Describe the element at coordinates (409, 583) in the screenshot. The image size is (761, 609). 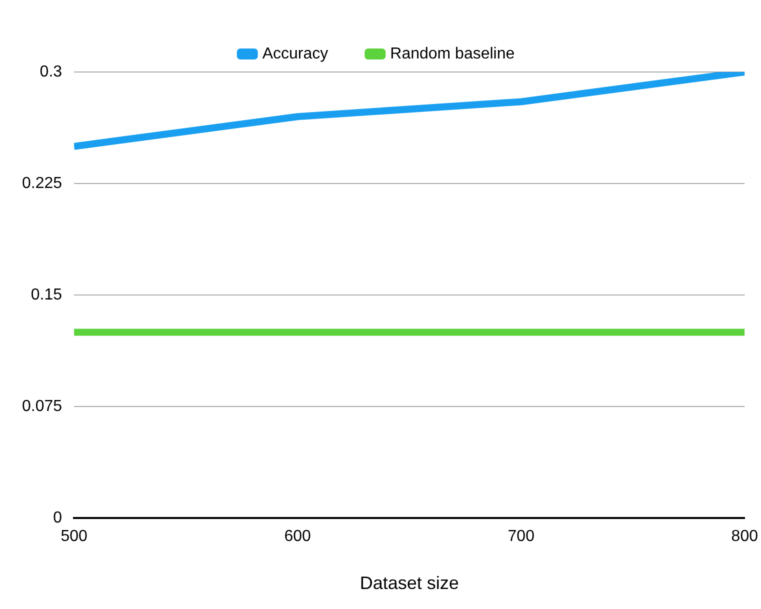
I see `x-axis-title: Dataset size` at that location.